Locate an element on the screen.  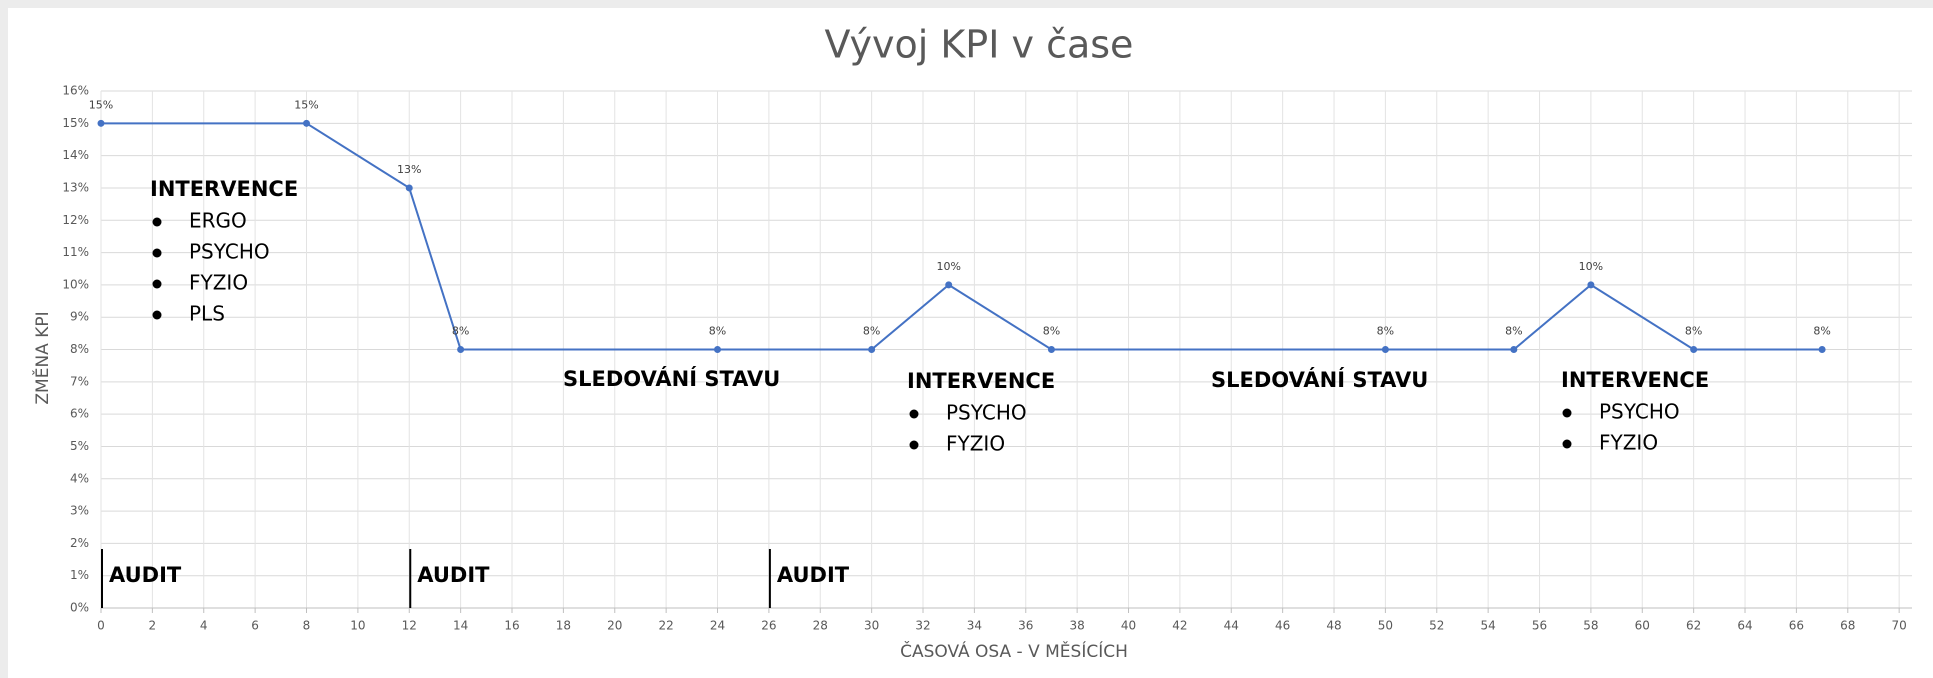
y-tick-label: 13% is located at coordinates (75, 187).